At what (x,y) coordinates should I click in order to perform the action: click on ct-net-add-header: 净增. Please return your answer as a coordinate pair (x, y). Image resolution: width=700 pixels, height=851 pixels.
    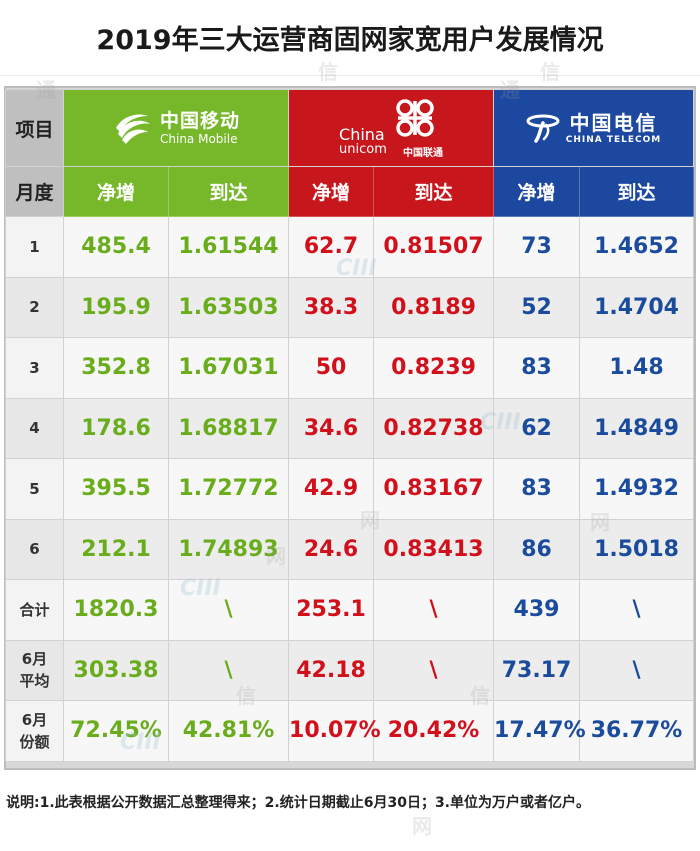
    Looking at the image, I should click on (537, 191).